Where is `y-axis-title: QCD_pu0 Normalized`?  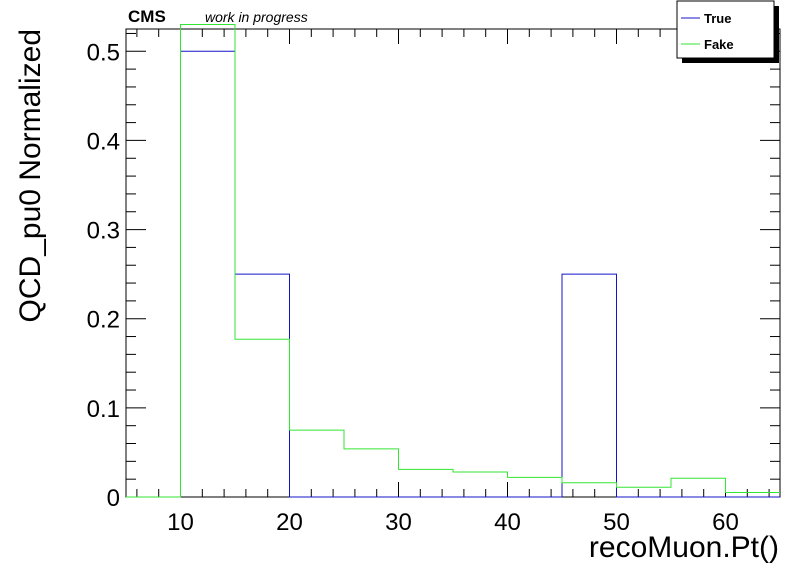 y-axis-title: QCD_pu0 Normalized is located at coordinates (30, 175).